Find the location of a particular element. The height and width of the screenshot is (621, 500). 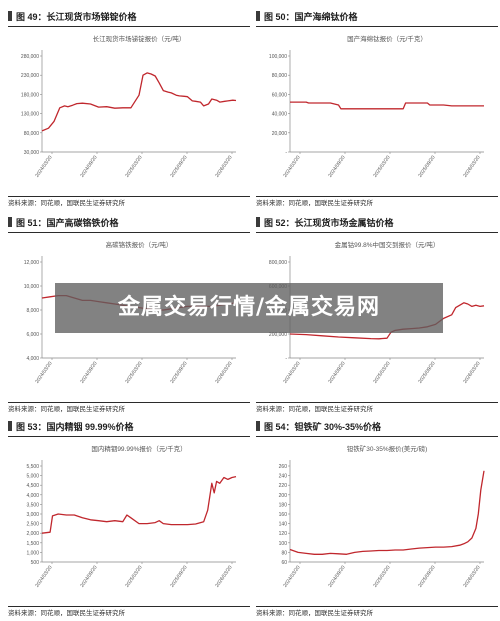

chart-title: 国内精铟99.99%报价（元/千克） is located at coordinates (138, 448).